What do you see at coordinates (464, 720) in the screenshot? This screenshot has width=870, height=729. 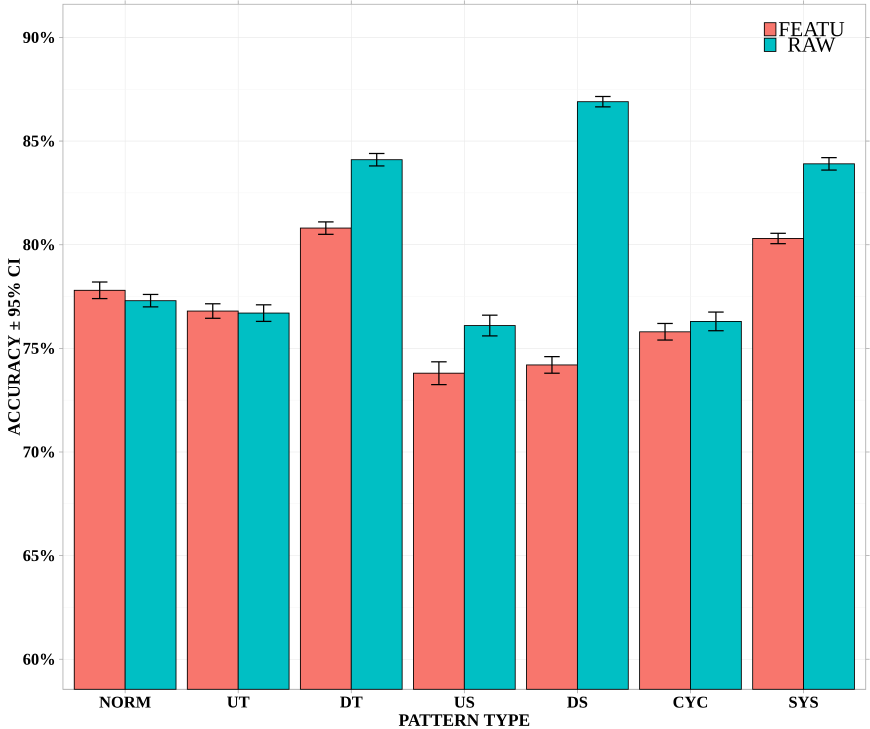 I see `x-axis-title: PATTERN TYPE` at bounding box center [464, 720].